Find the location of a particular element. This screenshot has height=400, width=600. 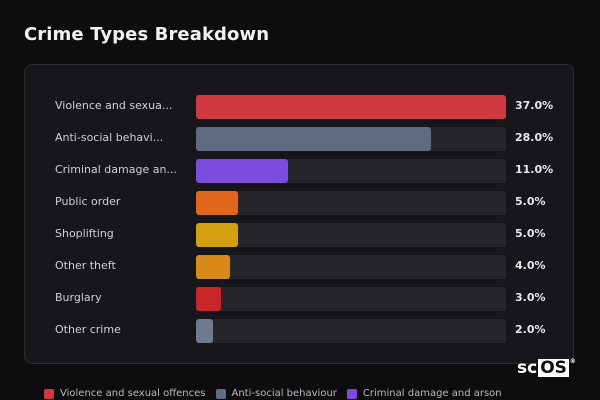

bar-row: Shoplifting 5.0% is located at coordinates (300, 235).